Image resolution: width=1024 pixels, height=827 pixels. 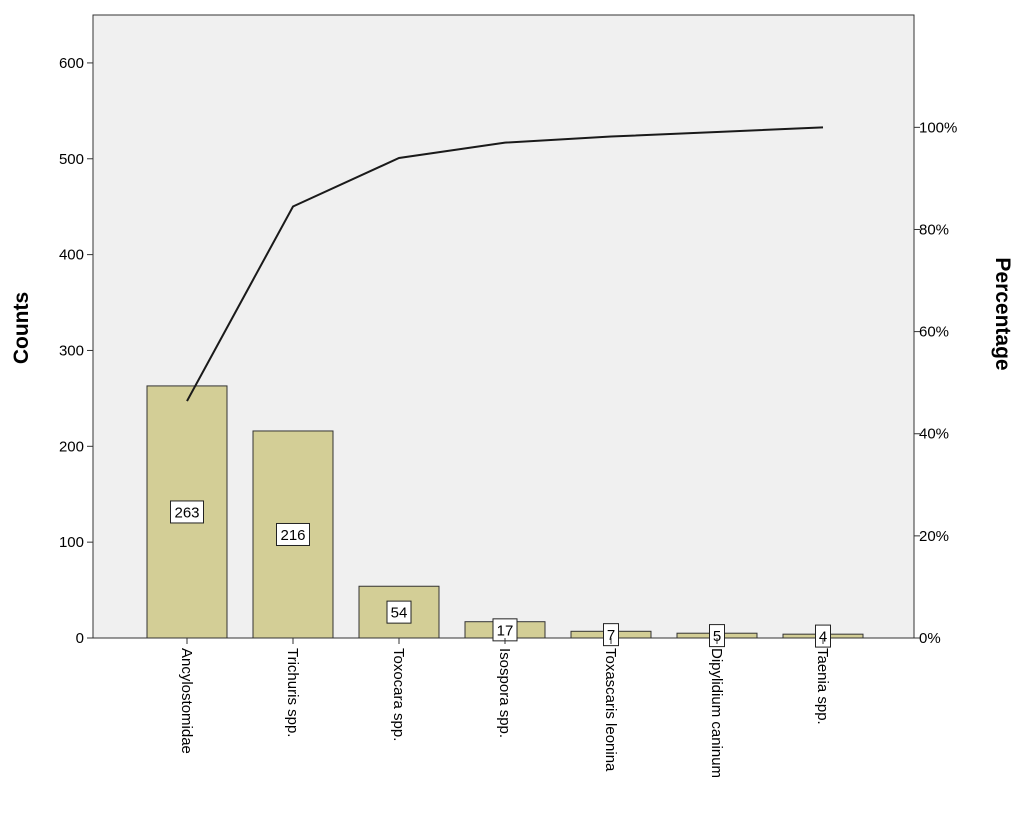 What do you see at coordinates (822, 686) in the screenshot?
I see `x-tick-label: Taenia spp.` at bounding box center [822, 686].